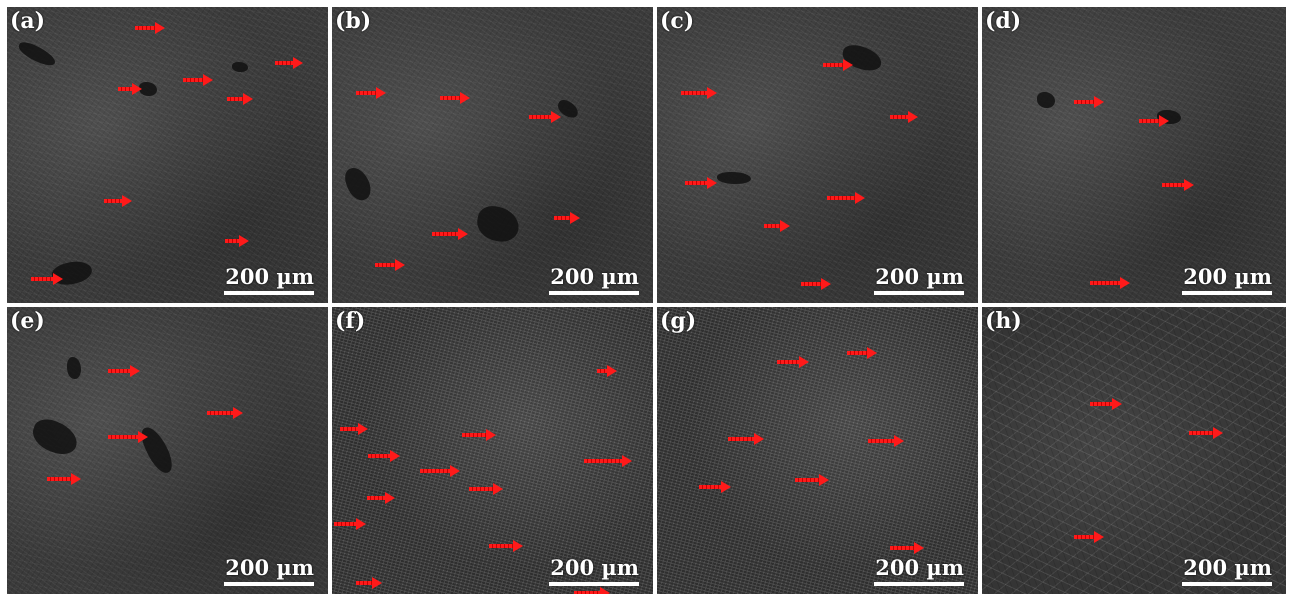 Image resolution: width=1293 pixels, height=601 pixels. Describe the element at coordinates (167, 450) in the screenshot. I see `panel-e: (e) 200 µm` at that location.